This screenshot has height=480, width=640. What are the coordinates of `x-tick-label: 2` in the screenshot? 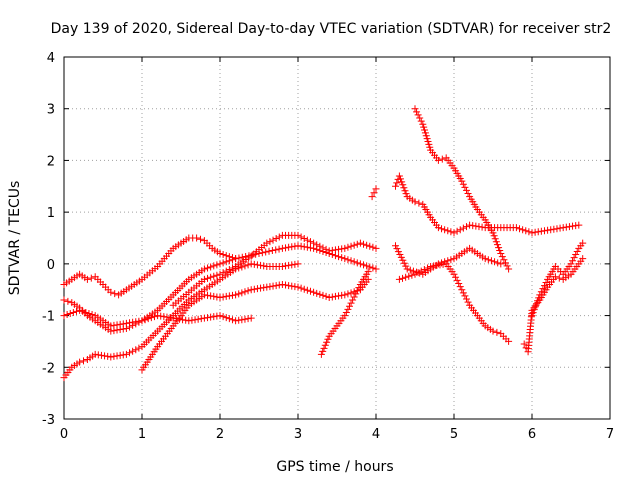 It's located at (220, 434).